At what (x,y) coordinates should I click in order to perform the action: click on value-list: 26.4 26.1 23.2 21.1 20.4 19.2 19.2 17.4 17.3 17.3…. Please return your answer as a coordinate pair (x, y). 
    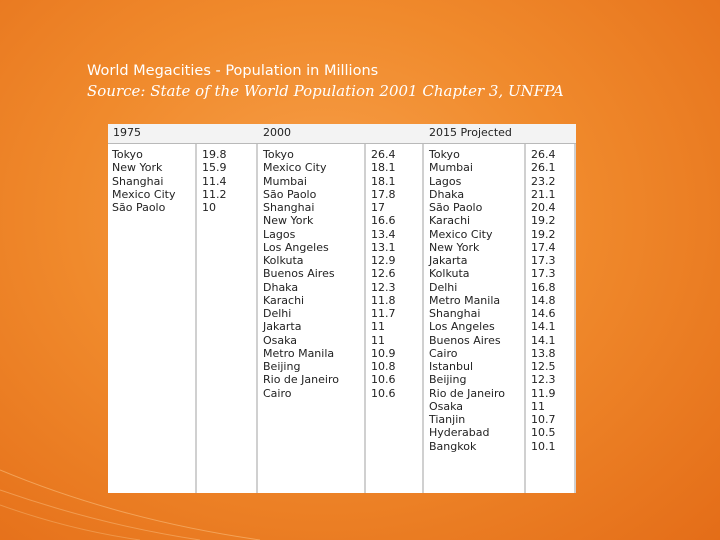
    Looking at the image, I should click on (550, 298).